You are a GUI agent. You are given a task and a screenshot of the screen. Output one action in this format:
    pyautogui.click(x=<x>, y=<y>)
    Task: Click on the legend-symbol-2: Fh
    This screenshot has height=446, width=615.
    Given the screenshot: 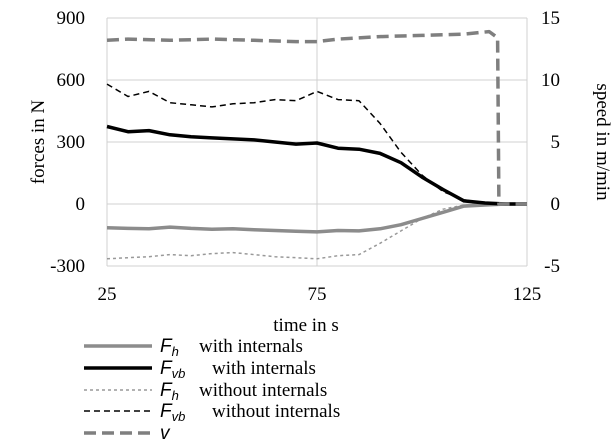 What is the action you would take?
    pyautogui.click(x=169, y=391)
    